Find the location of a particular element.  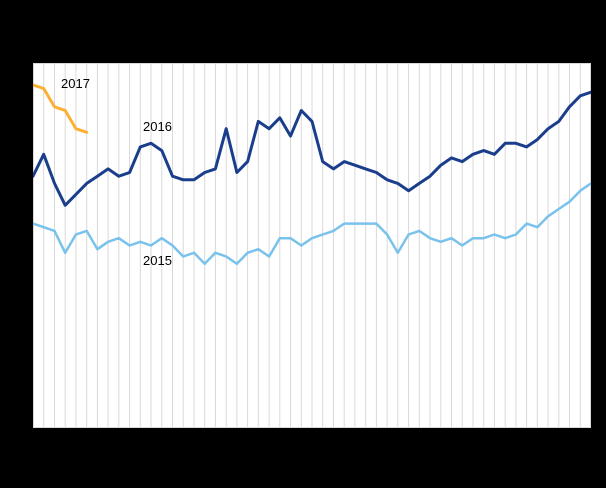

series-label-2016: 2016 is located at coordinates (157, 126).